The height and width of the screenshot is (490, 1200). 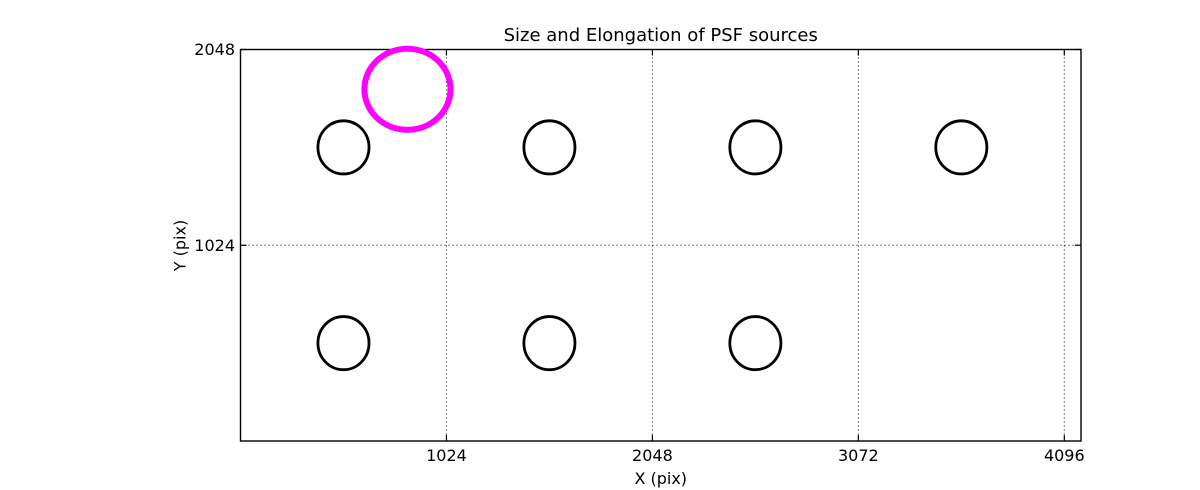 What do you see at coordinates (660, 478) in the screenshot?
I see `x-axis-label: X (pix)` at bounding box center [660, 478].